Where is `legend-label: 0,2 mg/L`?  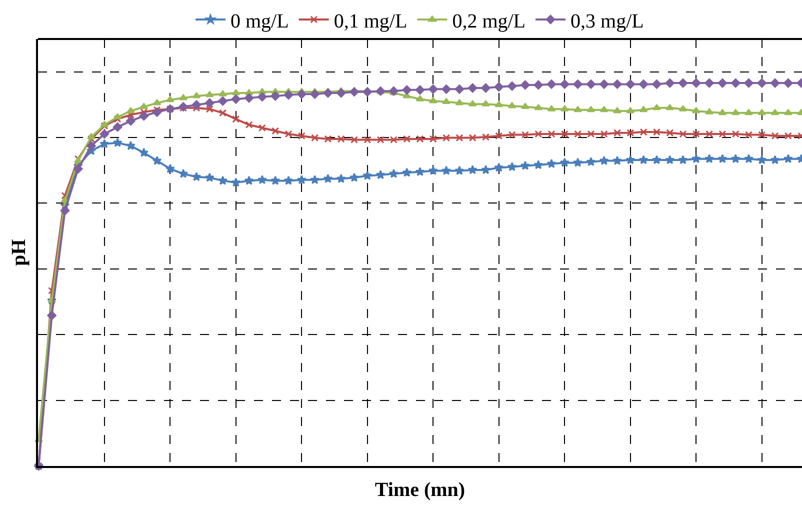
legend-label: 0,2 mg/L is located at coordinates (489, 21).